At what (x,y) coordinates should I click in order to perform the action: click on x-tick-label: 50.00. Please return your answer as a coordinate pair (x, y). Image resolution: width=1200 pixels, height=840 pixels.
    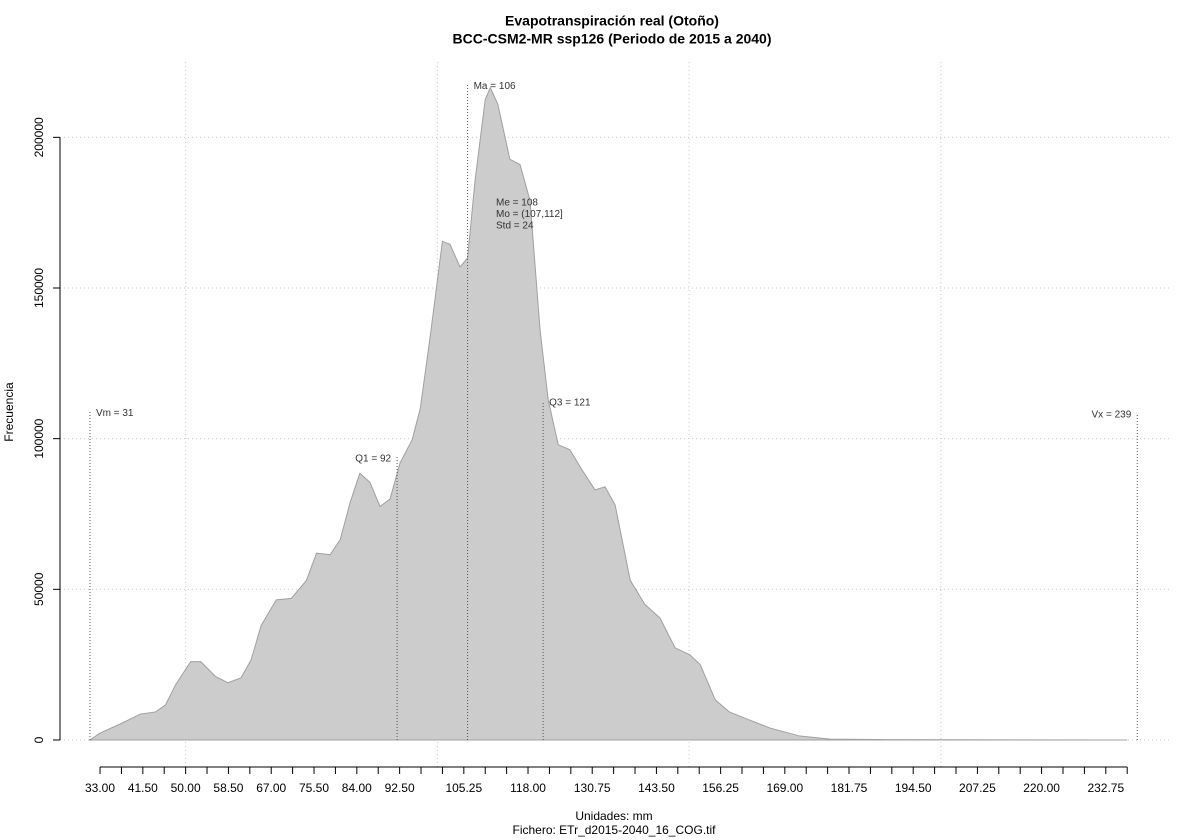
    Looking at the image, I should click on (186, 788).